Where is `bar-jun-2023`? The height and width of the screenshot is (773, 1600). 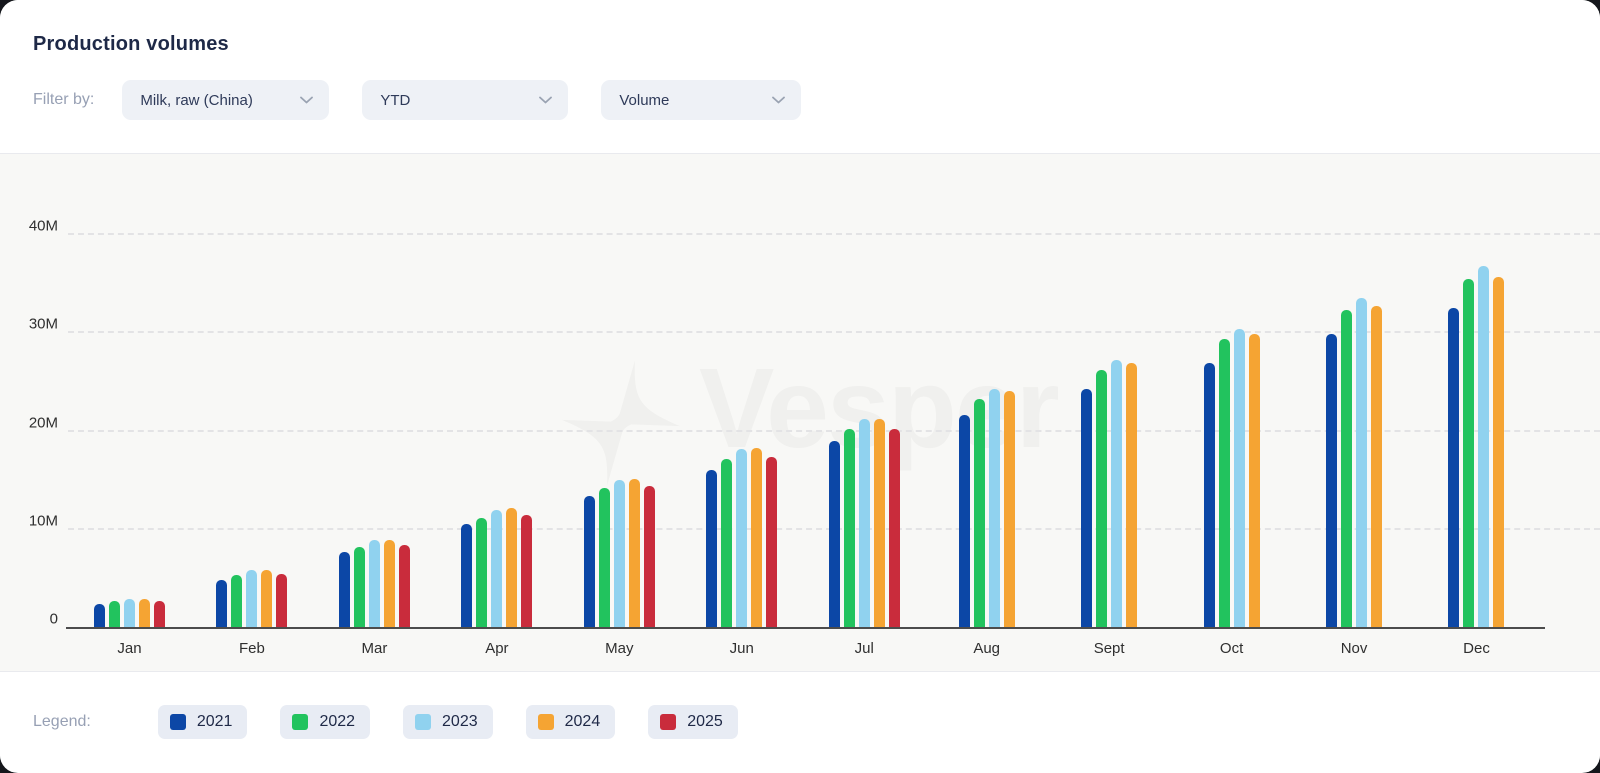
bar-jun-2023 is located at coordinates (742, 538).